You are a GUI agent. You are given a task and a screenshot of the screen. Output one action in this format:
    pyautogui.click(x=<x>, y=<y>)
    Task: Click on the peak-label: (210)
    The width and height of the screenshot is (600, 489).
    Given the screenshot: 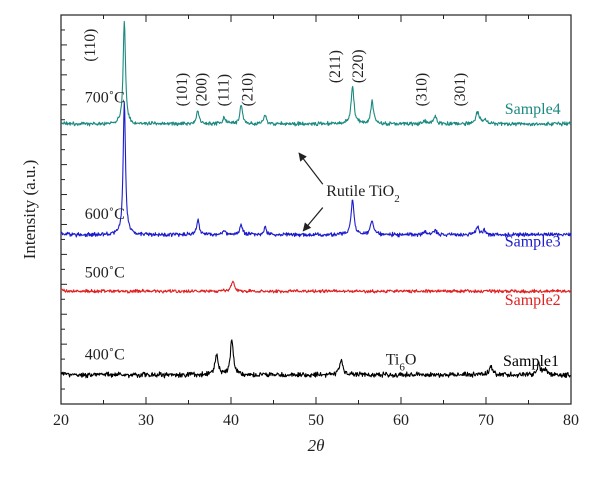 What is the action you would take?
    pyautogui.click(x=247, y=90)
    